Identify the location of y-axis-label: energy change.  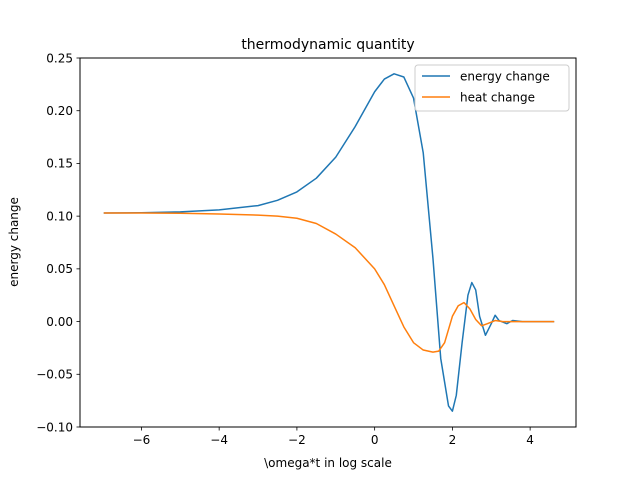
(14, 242).